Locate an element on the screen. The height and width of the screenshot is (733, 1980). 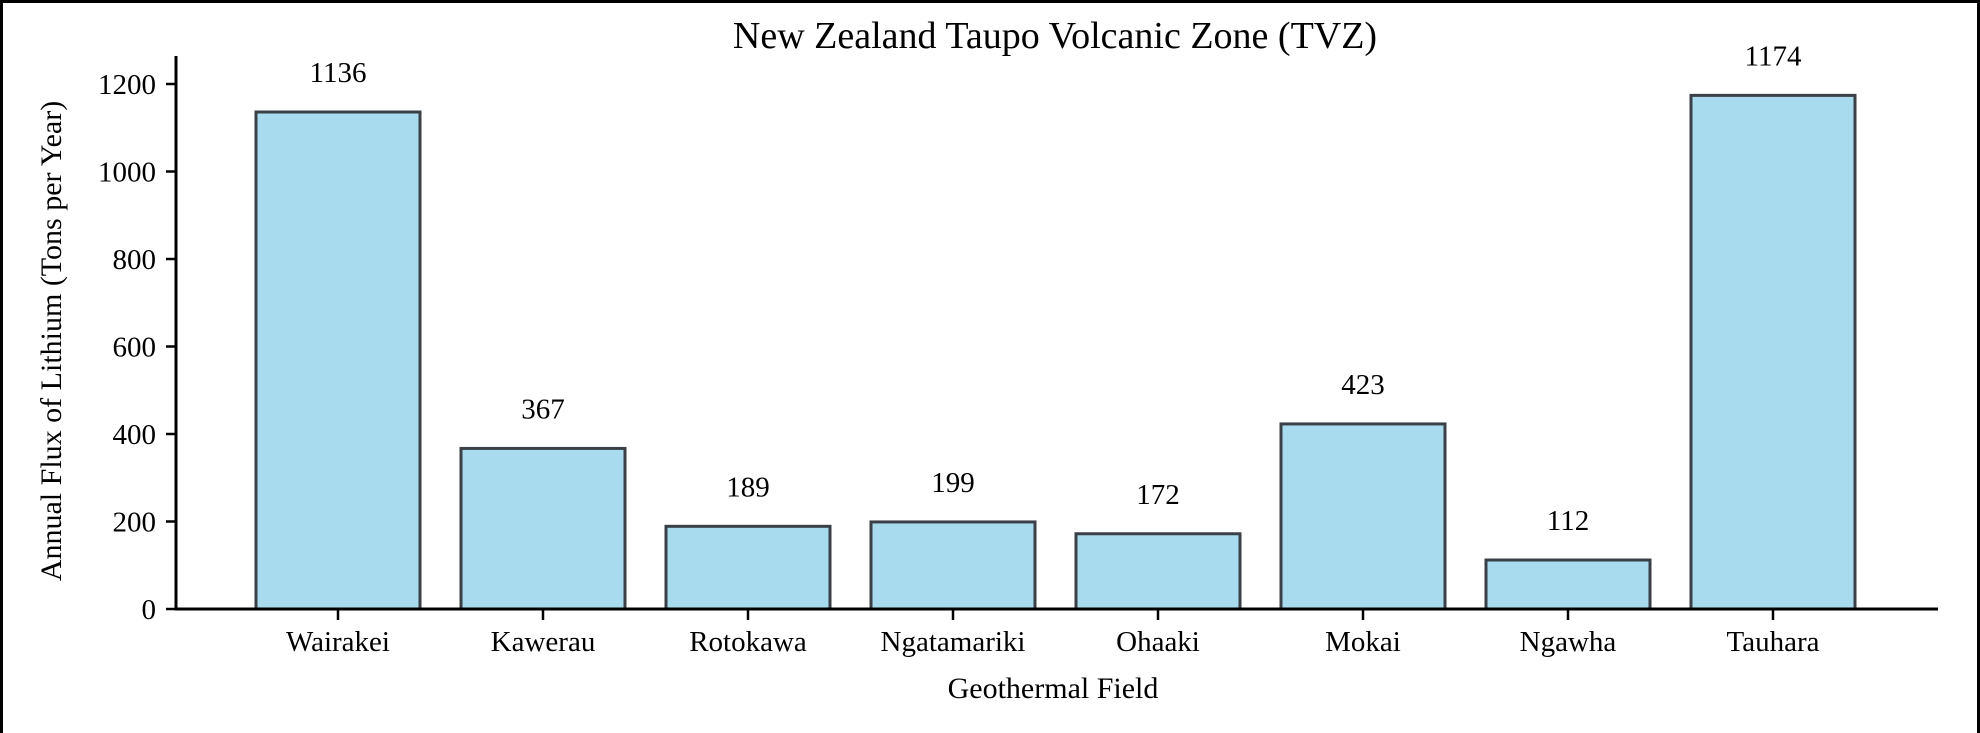
bar-value-label: 1174 is located at coordinates (1773, 56).